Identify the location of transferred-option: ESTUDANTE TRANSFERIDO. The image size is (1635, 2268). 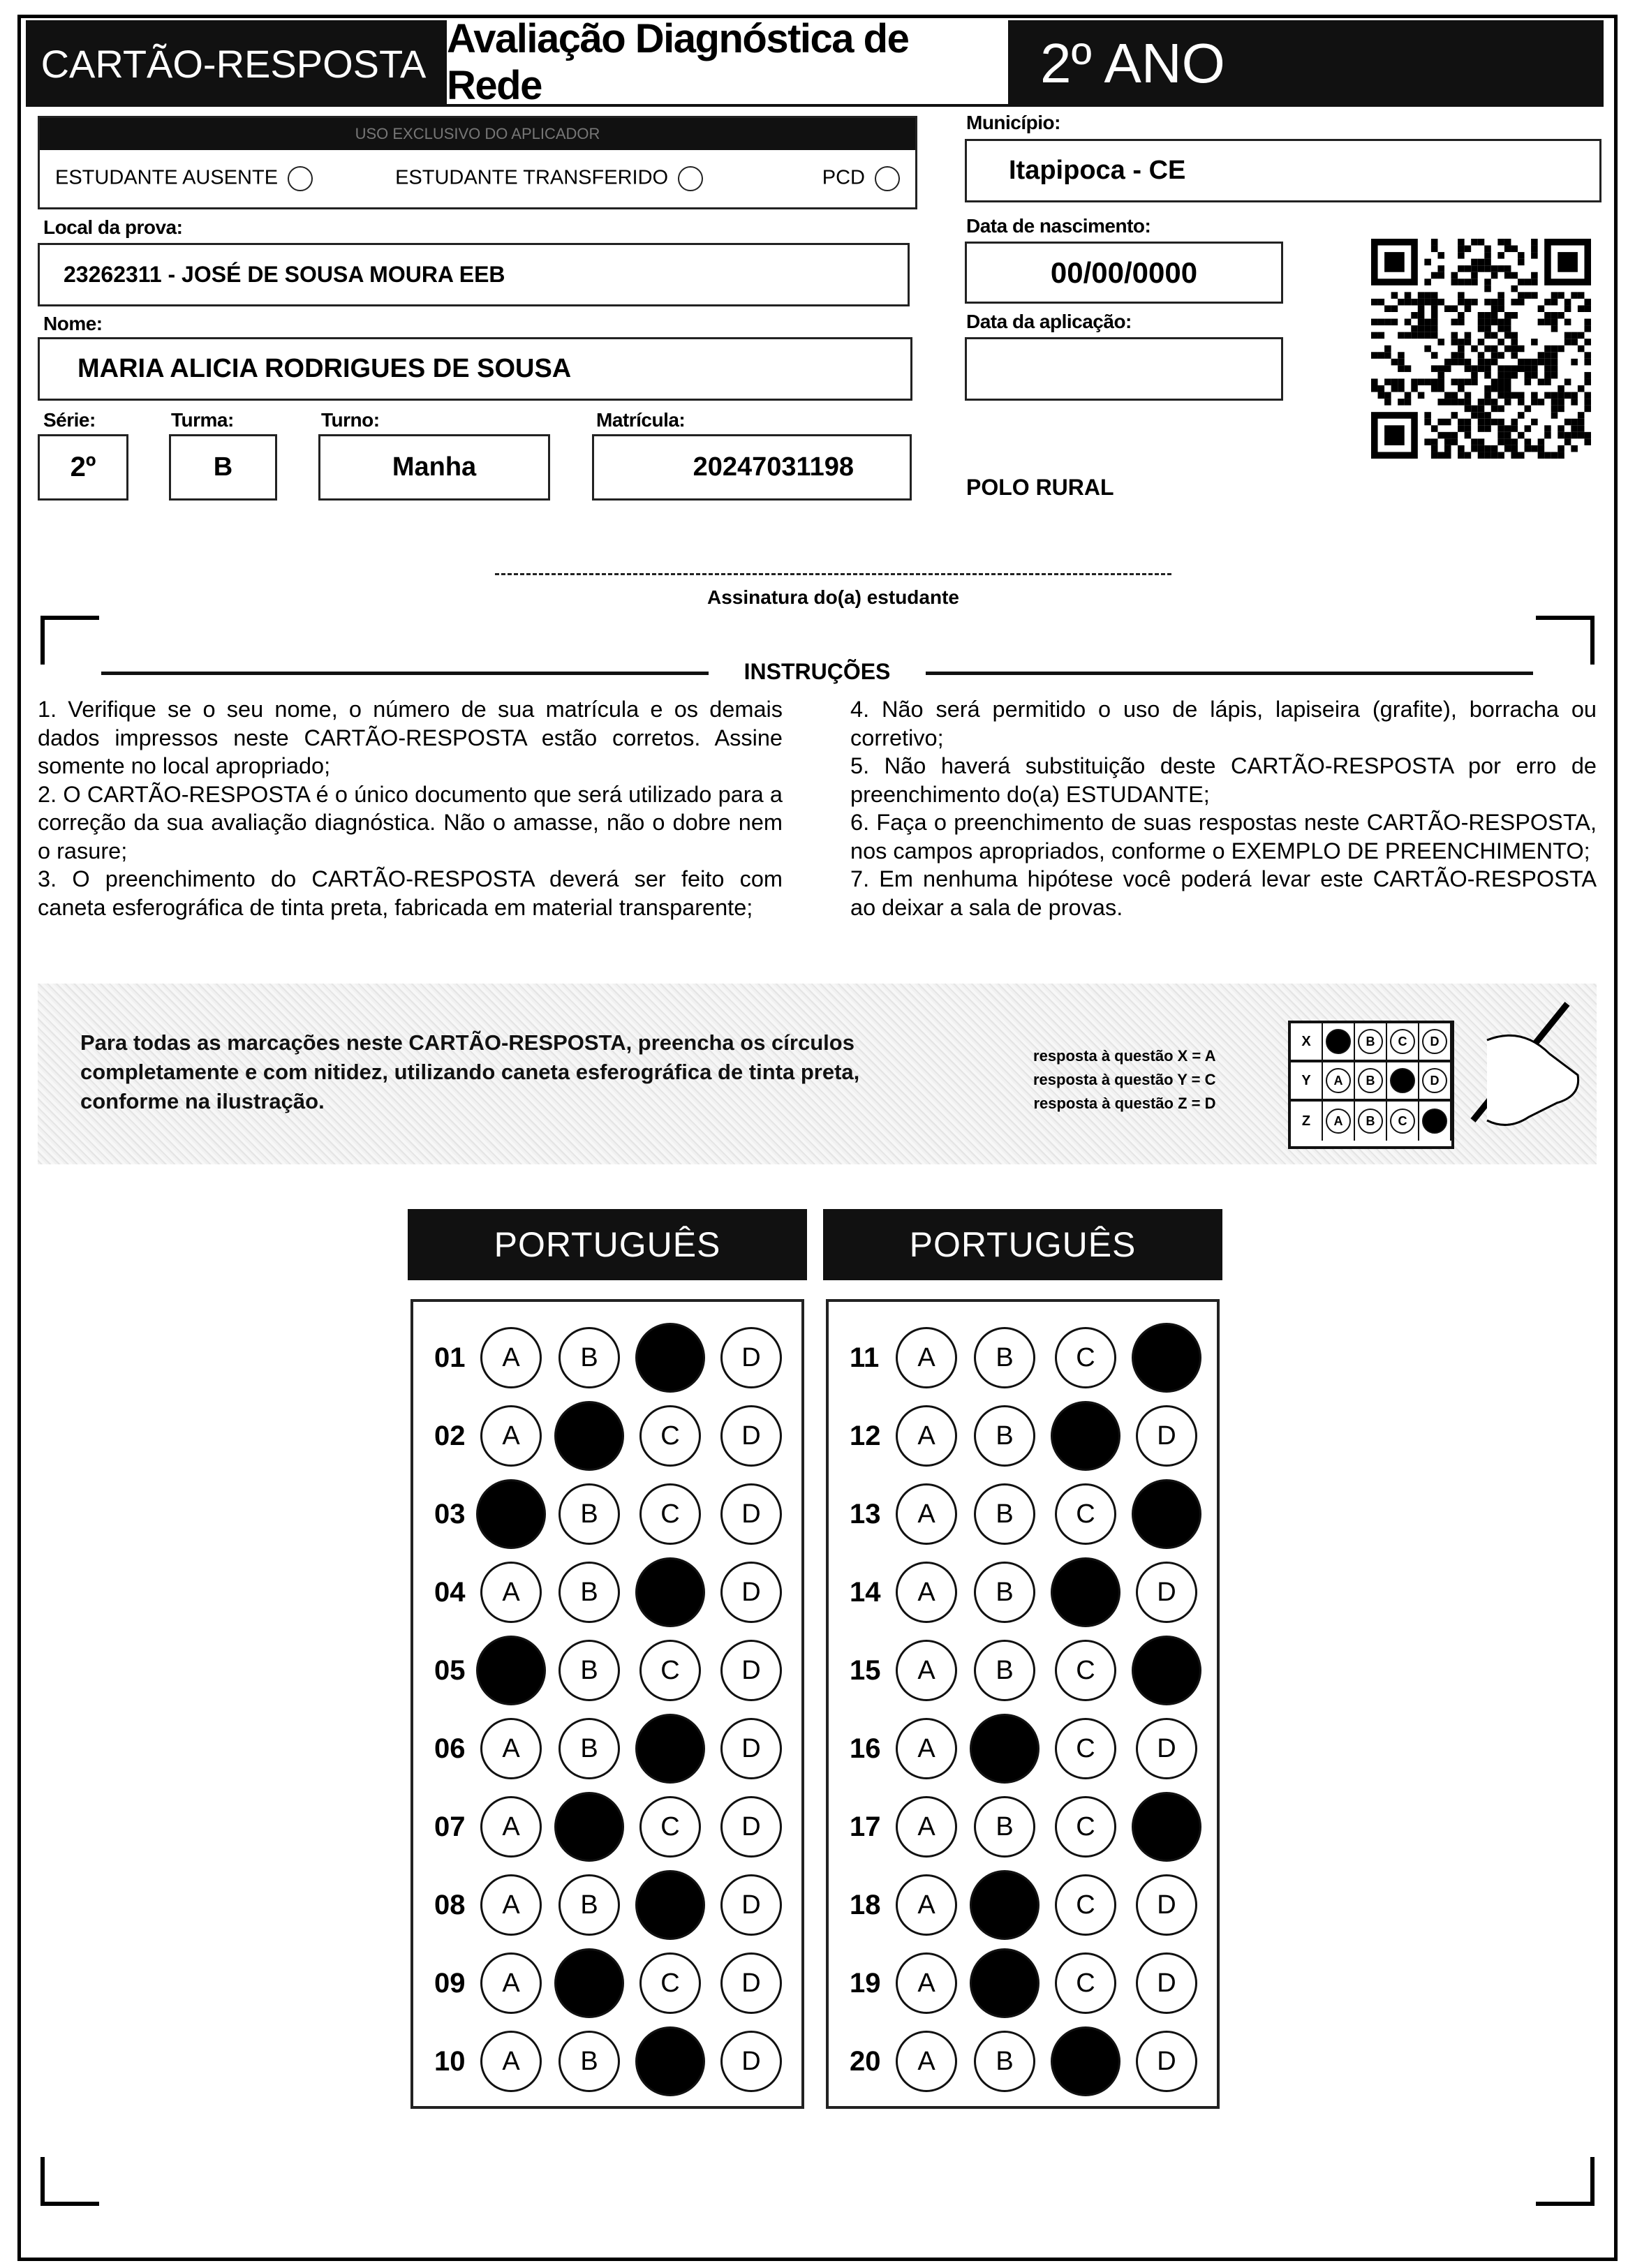
(550, 178).